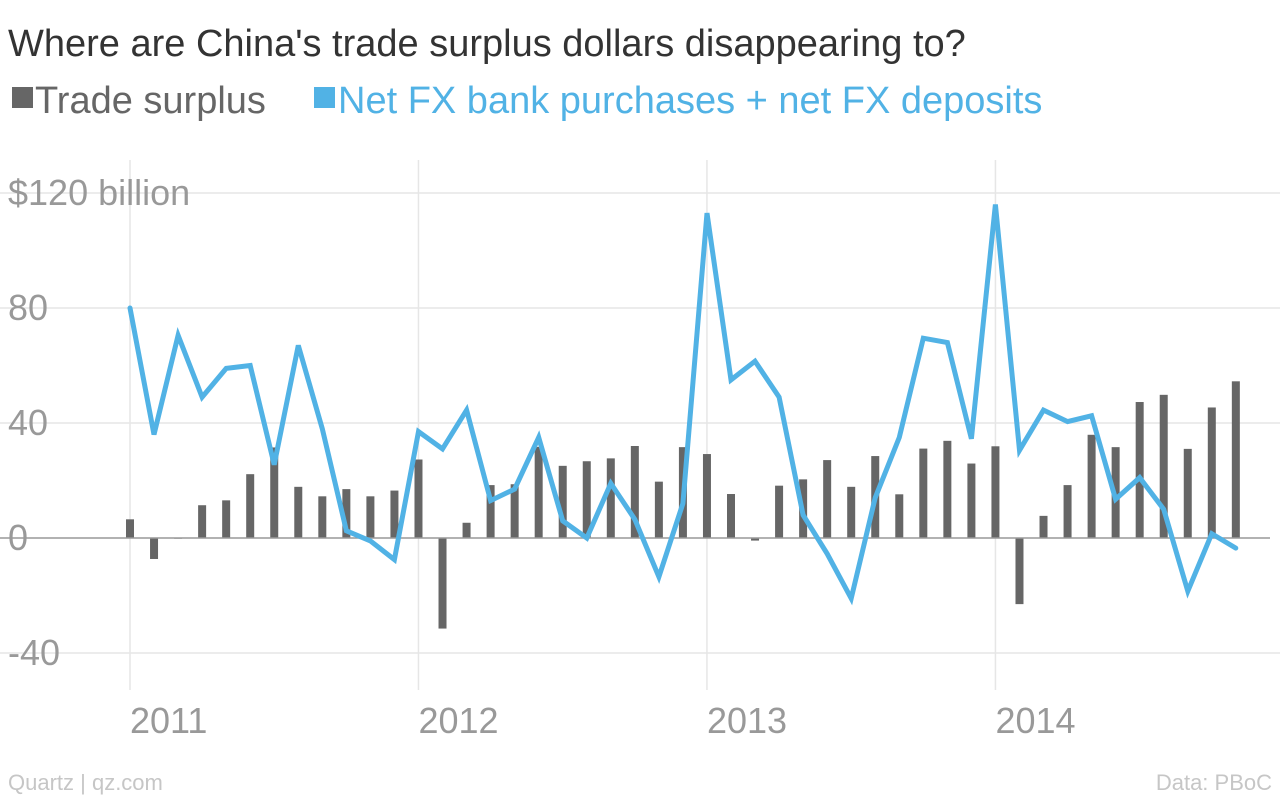  What do you see at coordinates (28, 422) in the screenshot?
I see `y-tick-label: 40` at bounding box center [28, 422].